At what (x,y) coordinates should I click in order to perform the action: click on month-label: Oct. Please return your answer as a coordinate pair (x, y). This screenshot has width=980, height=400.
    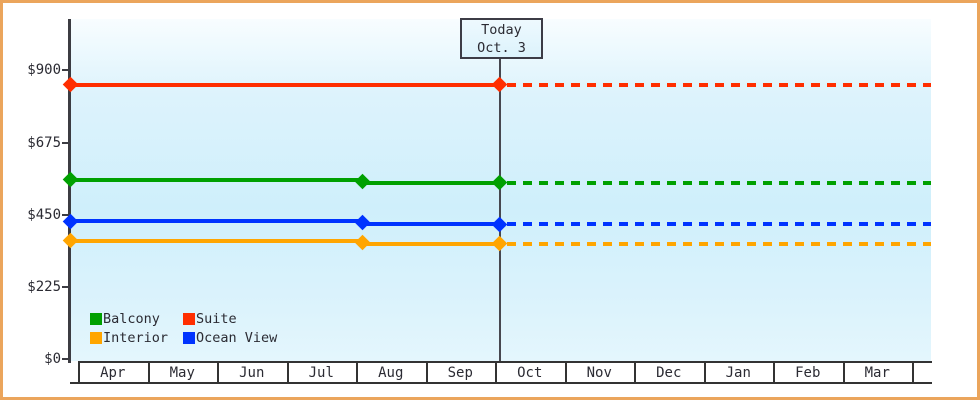
    Looking at the image, I should click on (530, 372).